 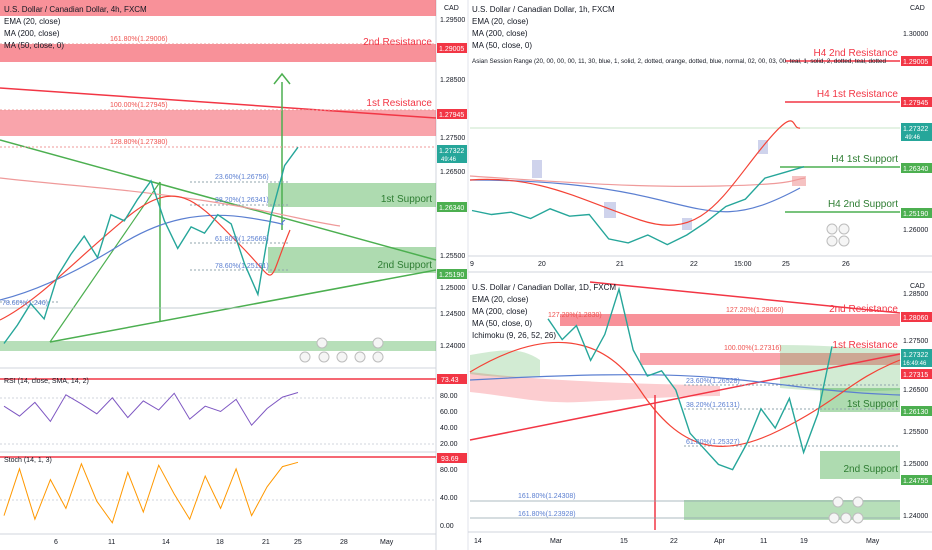 I want to click on tr-time-axis: 9 20 21 22 15:00 25 26, so click(x=700, y=261).